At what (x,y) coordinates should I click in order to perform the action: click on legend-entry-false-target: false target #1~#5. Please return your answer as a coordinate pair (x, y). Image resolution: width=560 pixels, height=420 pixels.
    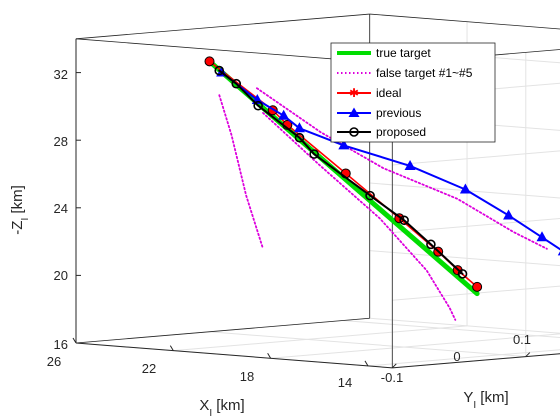
    Looking at the image, I should click on (405, 73).